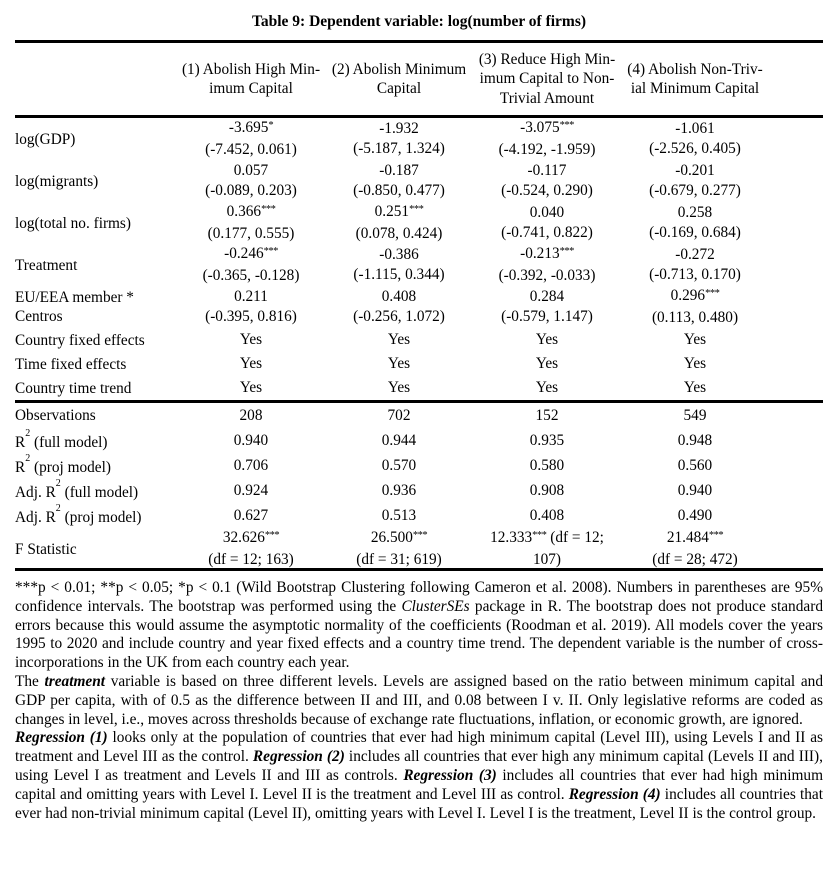 The width and height of the screenshot is (838, 888). What do you see at coordinates (695, 88) in the screenshot?
I see `header-line: ial Minimum Capital` at bounding box center [695, 88].